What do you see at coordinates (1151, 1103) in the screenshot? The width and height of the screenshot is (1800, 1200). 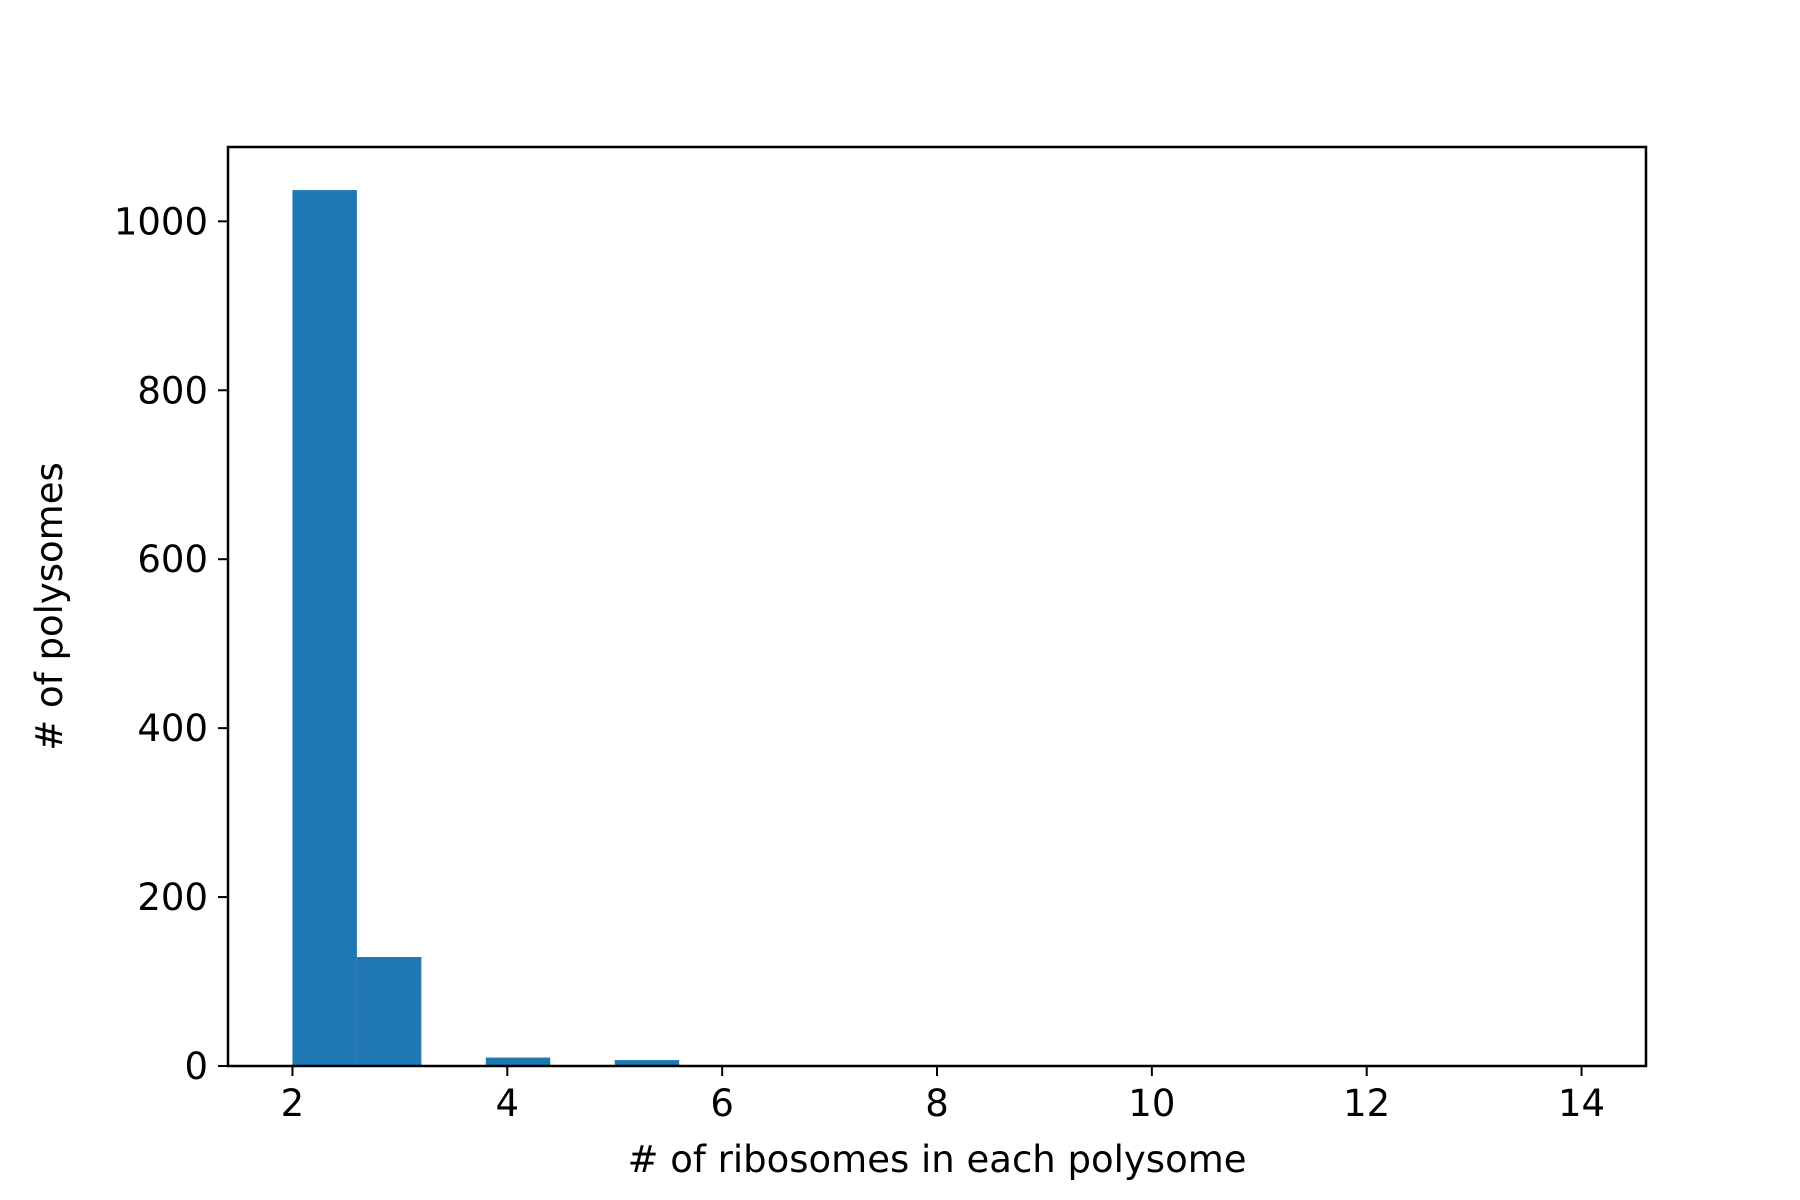 I see `x-tick-label: 10` at bounding box center [1151, 1103].